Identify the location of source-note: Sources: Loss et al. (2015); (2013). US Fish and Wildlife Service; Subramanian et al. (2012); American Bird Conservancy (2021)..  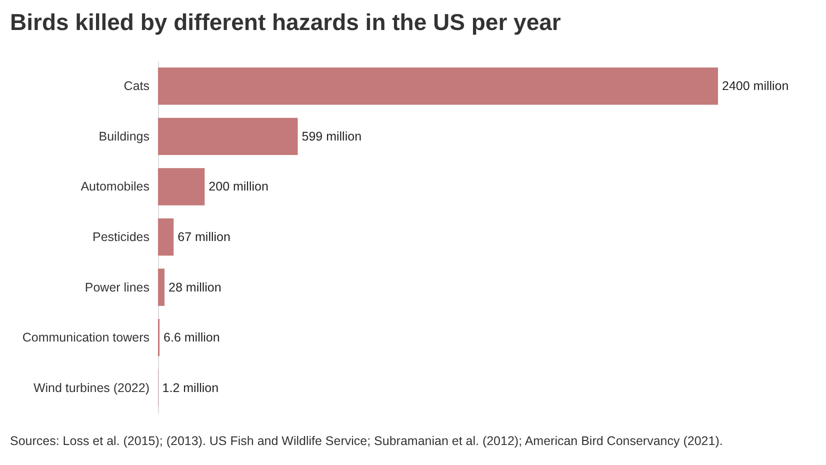
(366, 441).